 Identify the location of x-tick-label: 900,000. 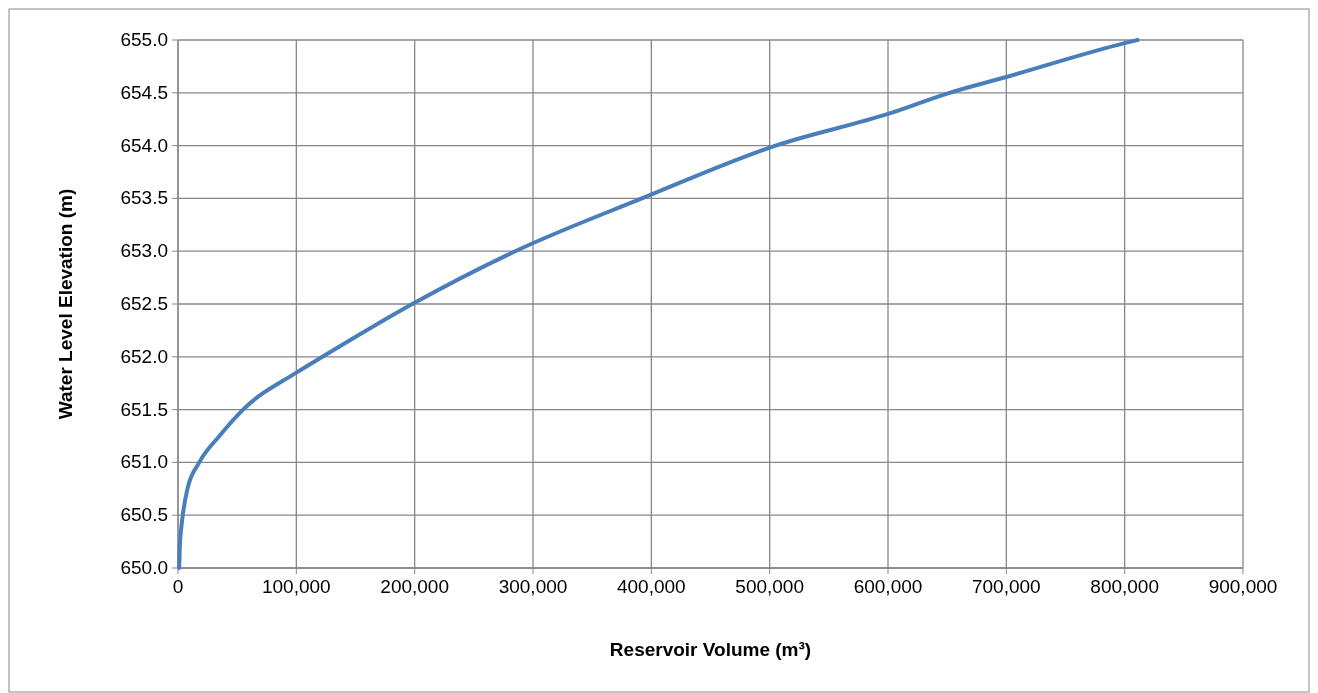
(1243, 586).